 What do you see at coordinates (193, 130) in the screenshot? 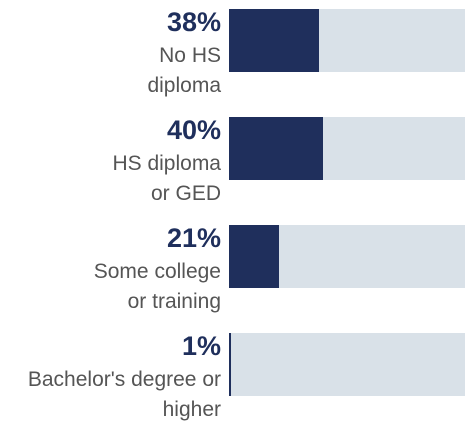
I see `value-label: 40%` at bounding box center [193, 130].